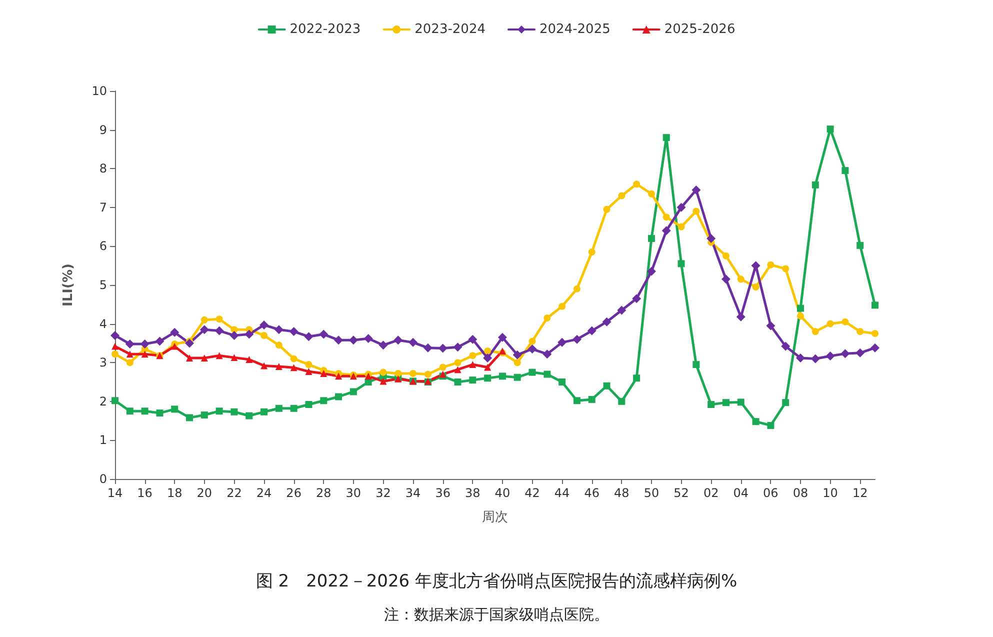 The width and height of the screenshot is (993, 637). What do you see at coordinates (711, 493) in the screenshot?
I see `x-tick-label: 02` at bounding box center [711, 493].